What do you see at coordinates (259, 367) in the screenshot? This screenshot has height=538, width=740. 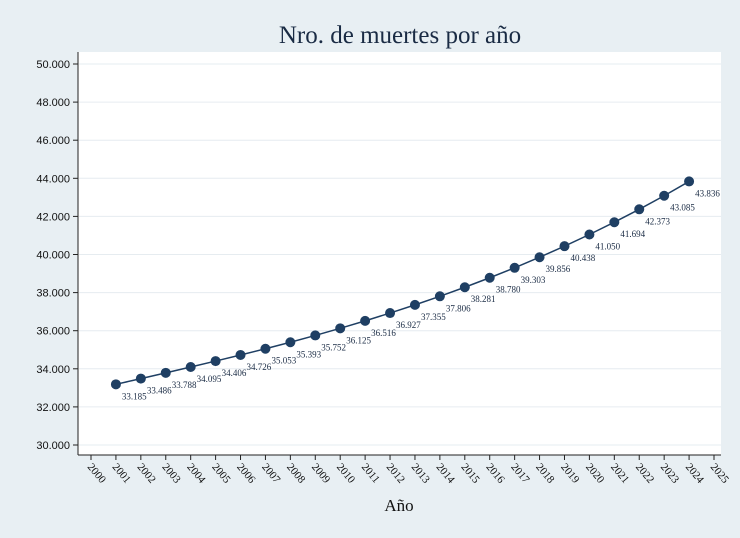 I see `data-label: 34.726` at bounding box center [259, 367].